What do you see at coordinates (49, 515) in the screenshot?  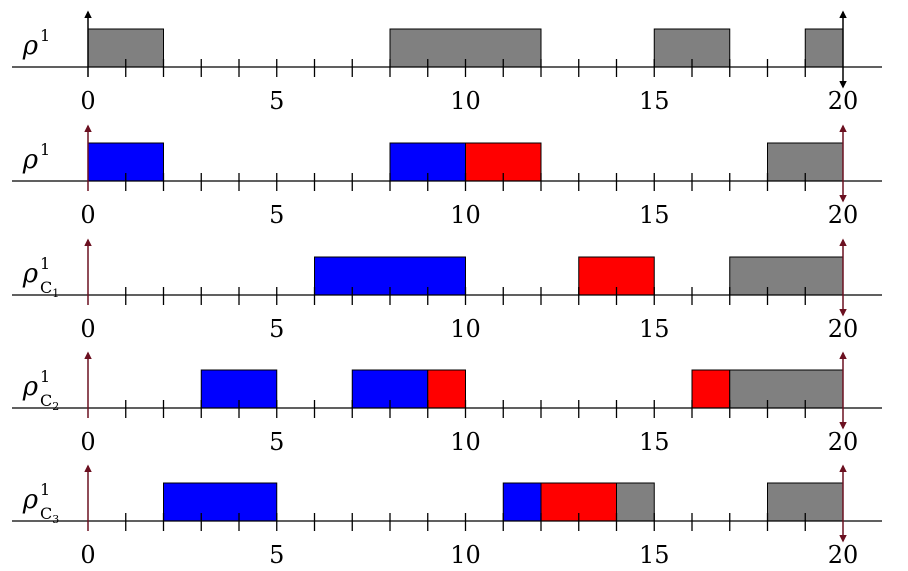 I see `row-label-subscript: C3` at bounding box center [49, 515].